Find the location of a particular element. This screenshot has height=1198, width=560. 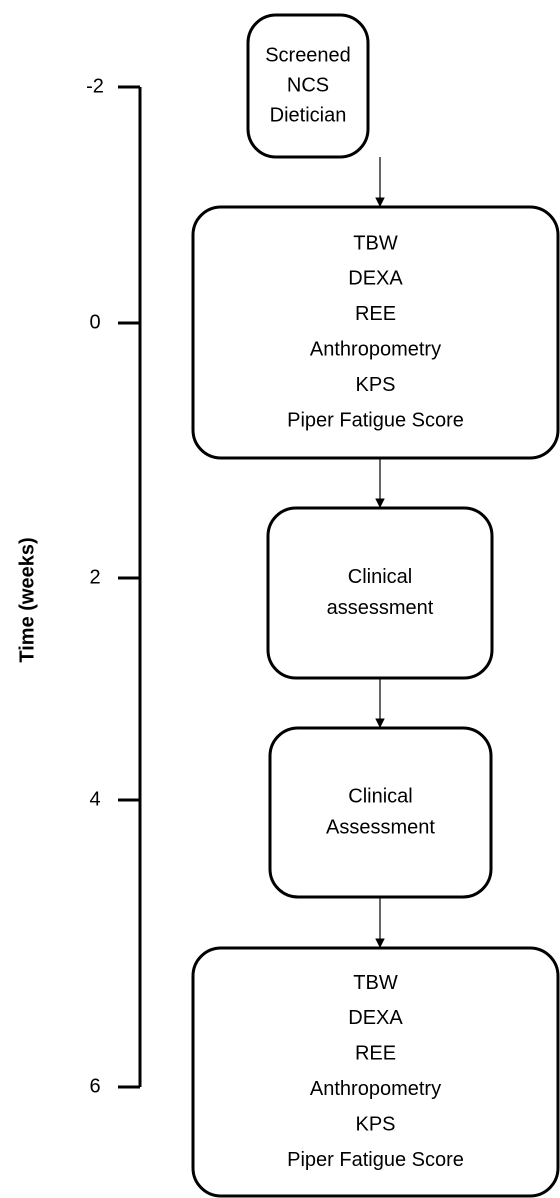

step-text: NCS is located at coordinates (308, 85).